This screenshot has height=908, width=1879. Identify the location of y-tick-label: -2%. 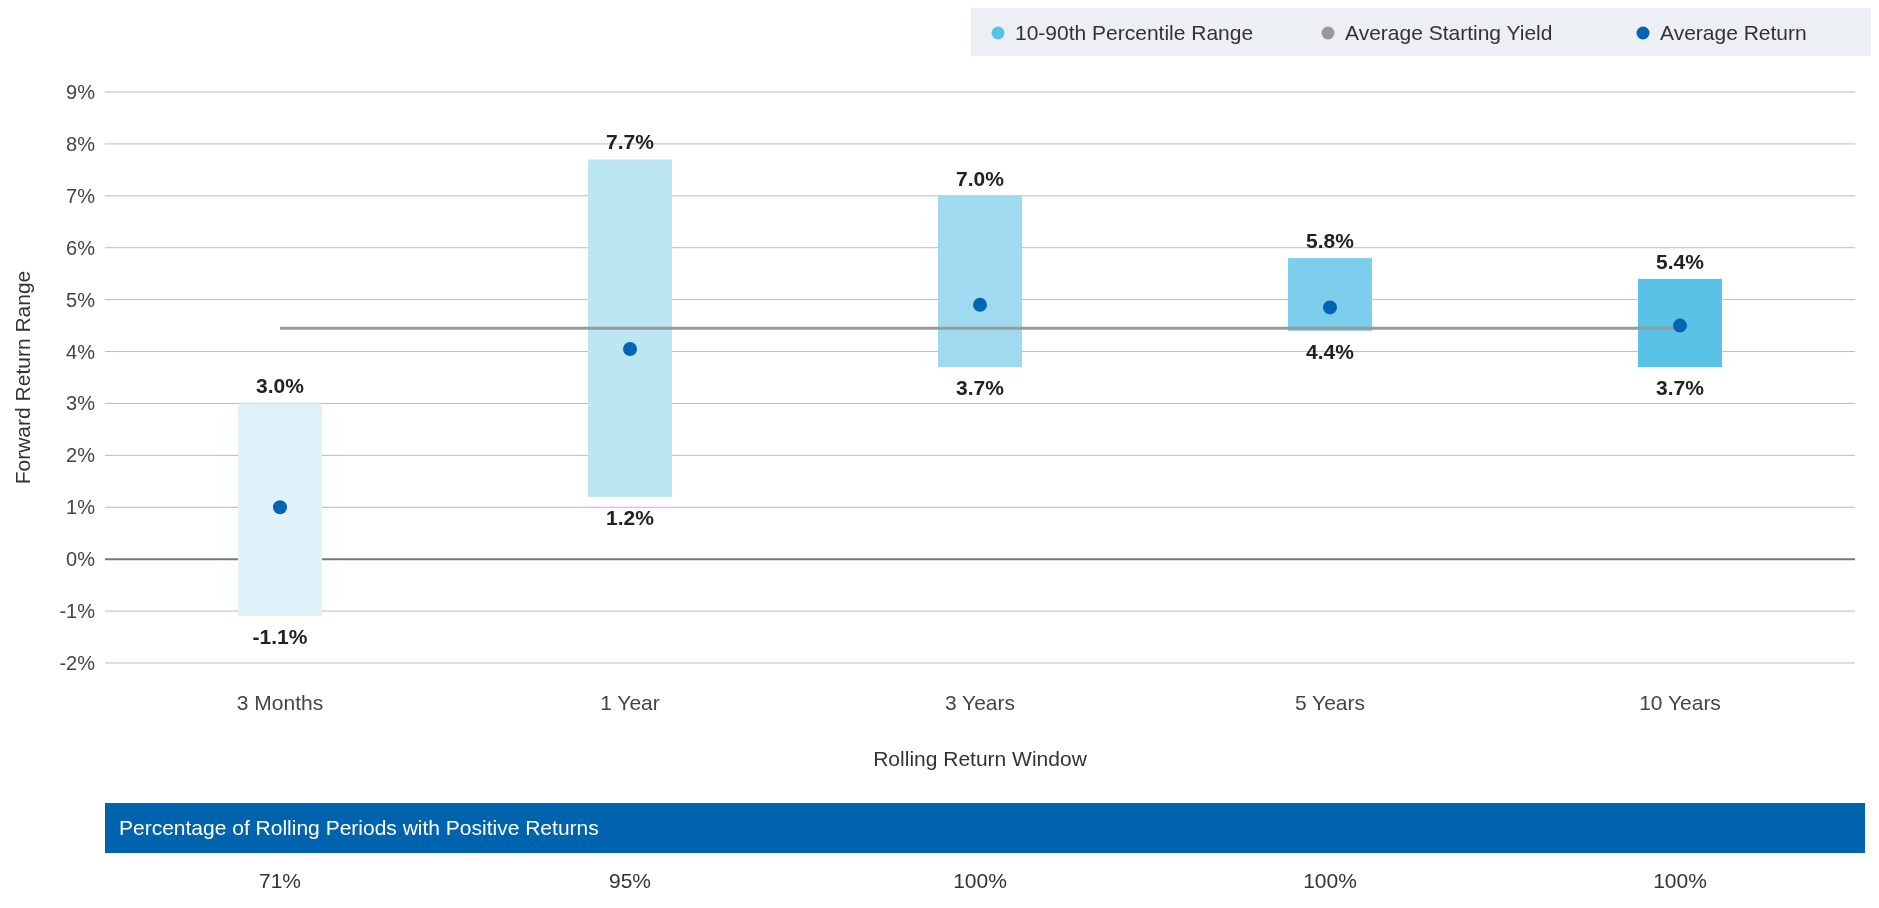
(77, 663).